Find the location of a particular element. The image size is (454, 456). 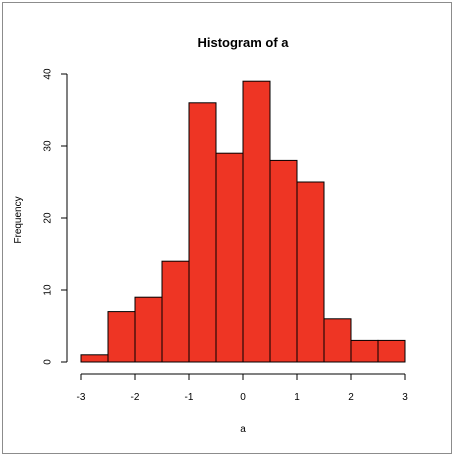

x-tick-label: -3 is located at coordinates (81, 397).